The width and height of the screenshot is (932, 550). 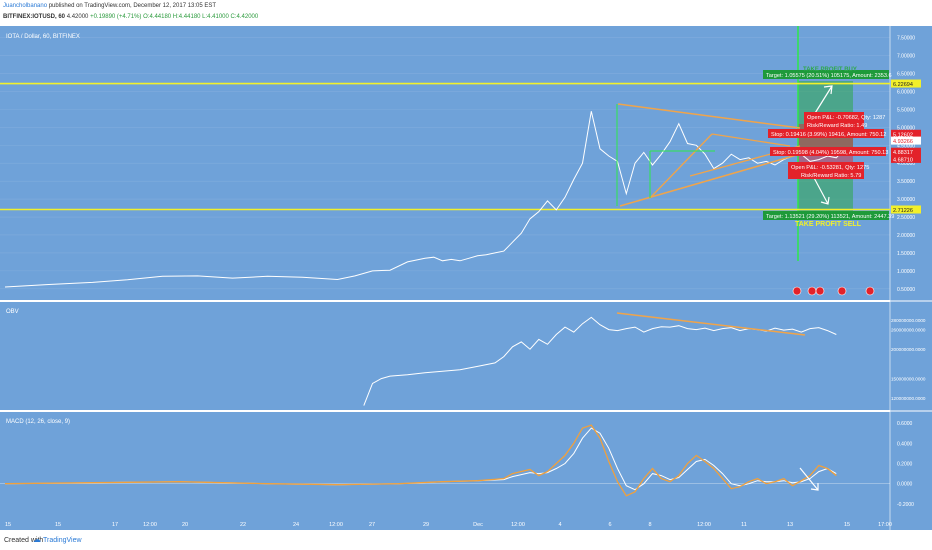 What do you see at coordinates (790, 525) in the screenshot?
I see `x-tick-label: 13` at bounding box center [790, 525].